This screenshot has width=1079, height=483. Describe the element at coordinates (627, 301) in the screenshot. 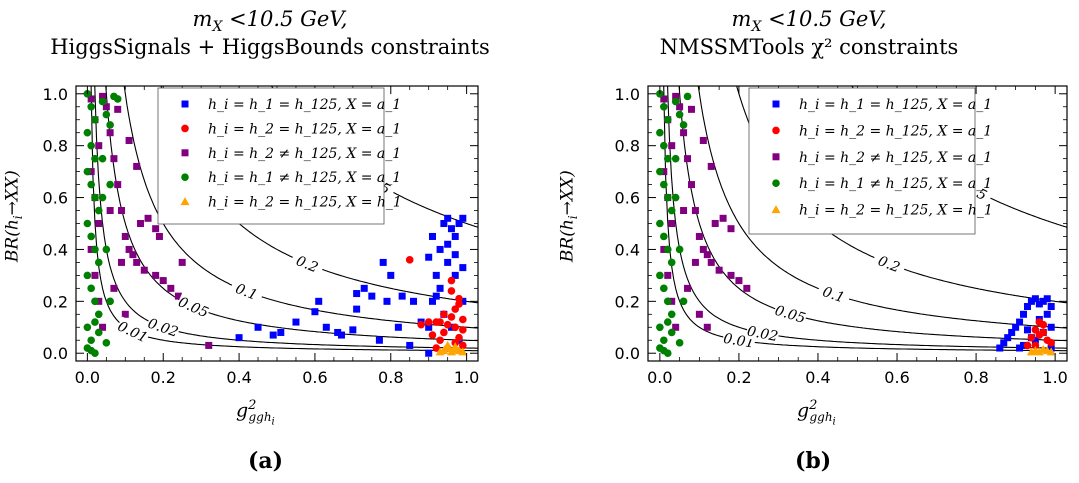

I see `y-tick-label: 0.2` at that location.